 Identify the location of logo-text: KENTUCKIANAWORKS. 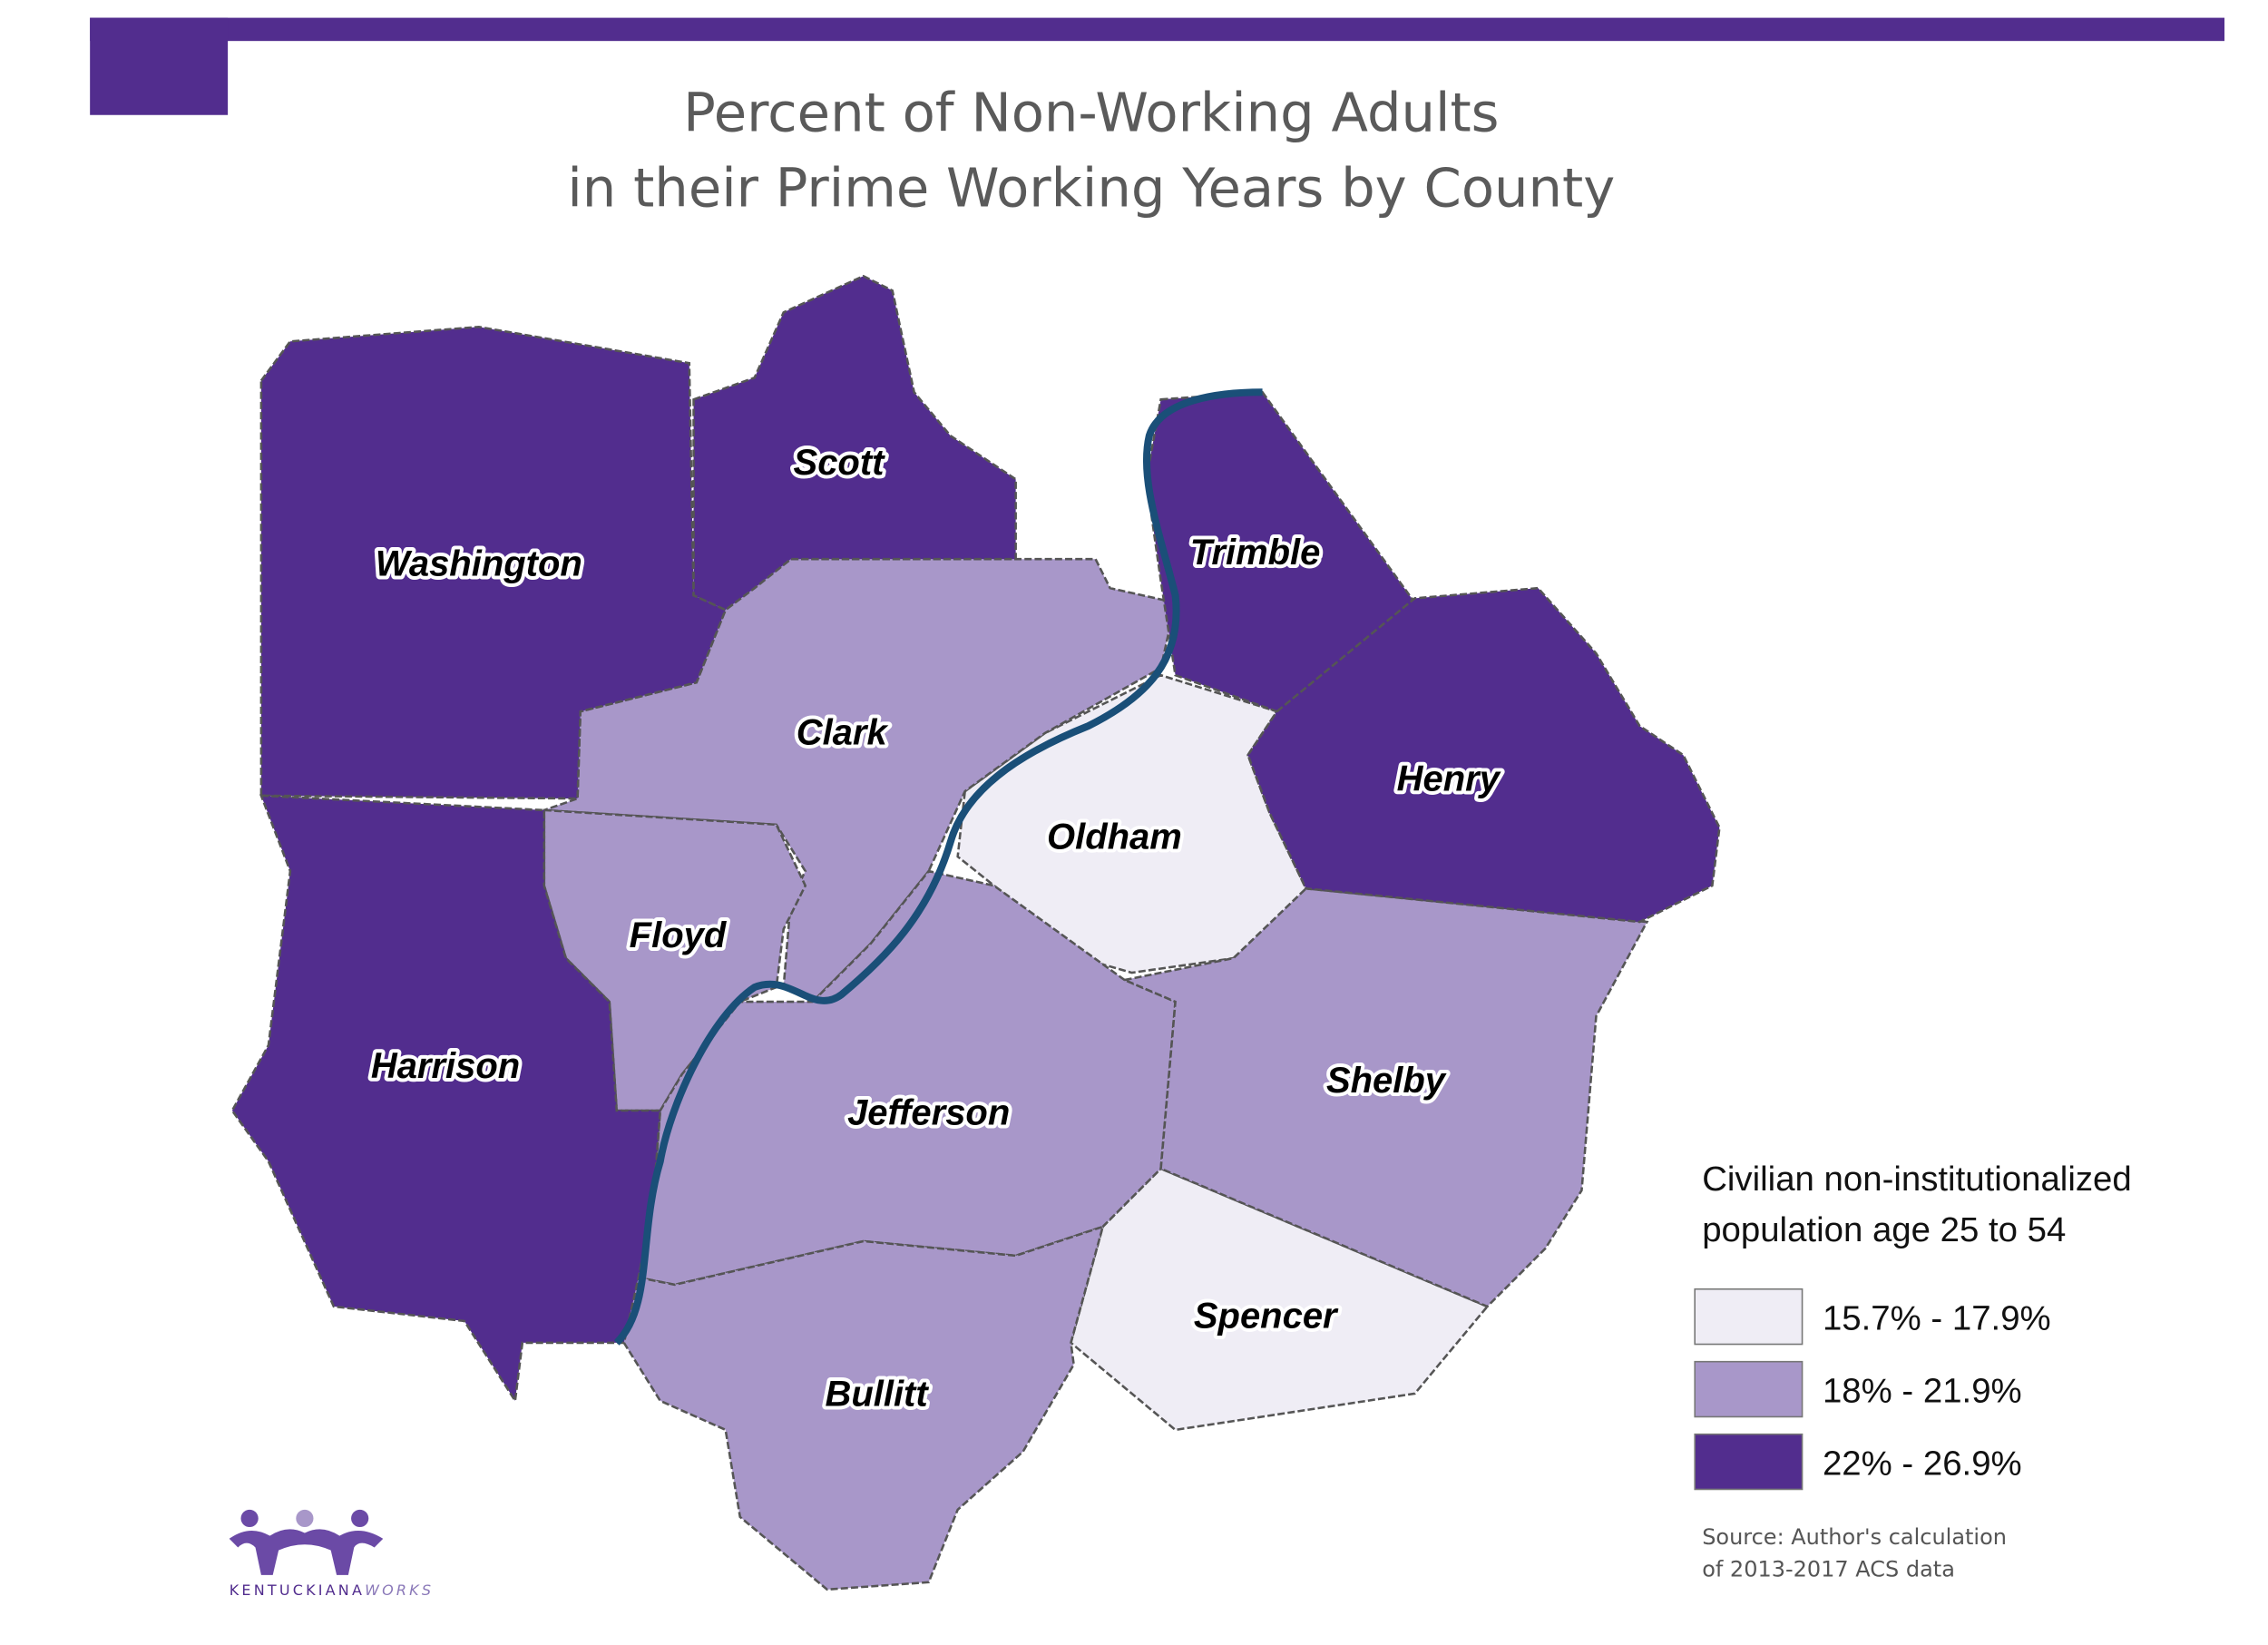
(332, 1590).